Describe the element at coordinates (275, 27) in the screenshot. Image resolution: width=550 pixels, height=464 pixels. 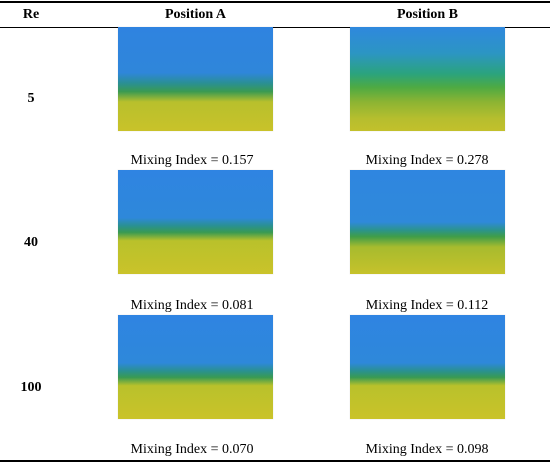
I see `table-header-rule` at that location.